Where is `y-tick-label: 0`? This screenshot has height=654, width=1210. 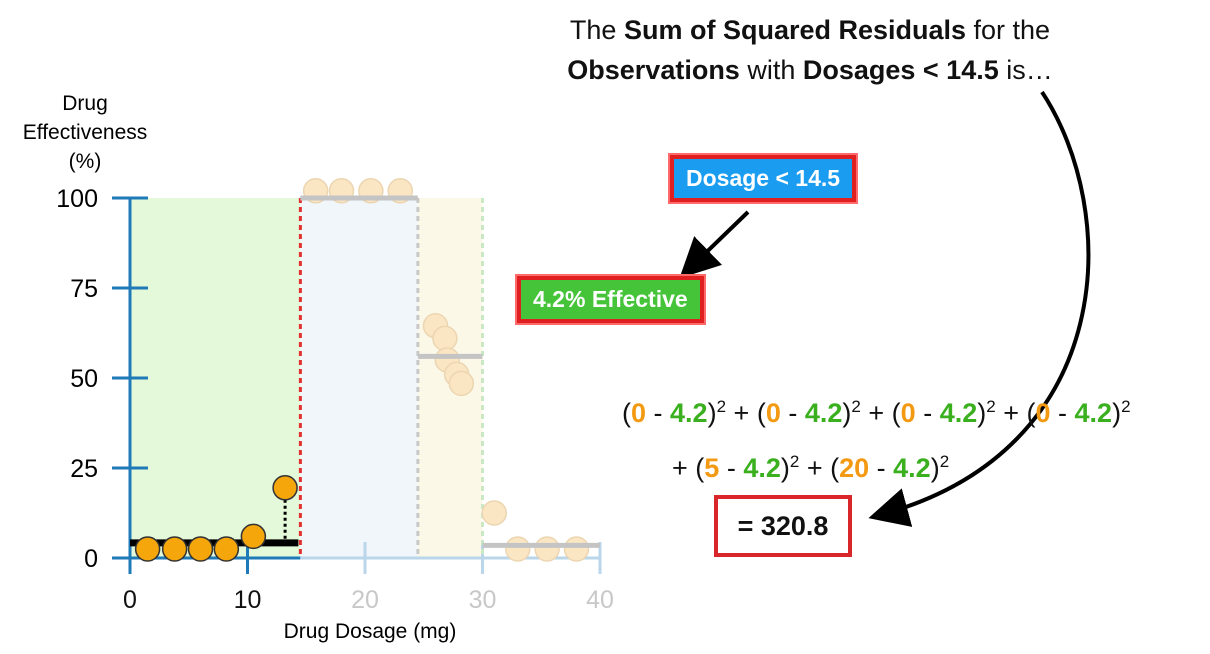 y-tick-label: 0 is located at coordinates (91, 559).